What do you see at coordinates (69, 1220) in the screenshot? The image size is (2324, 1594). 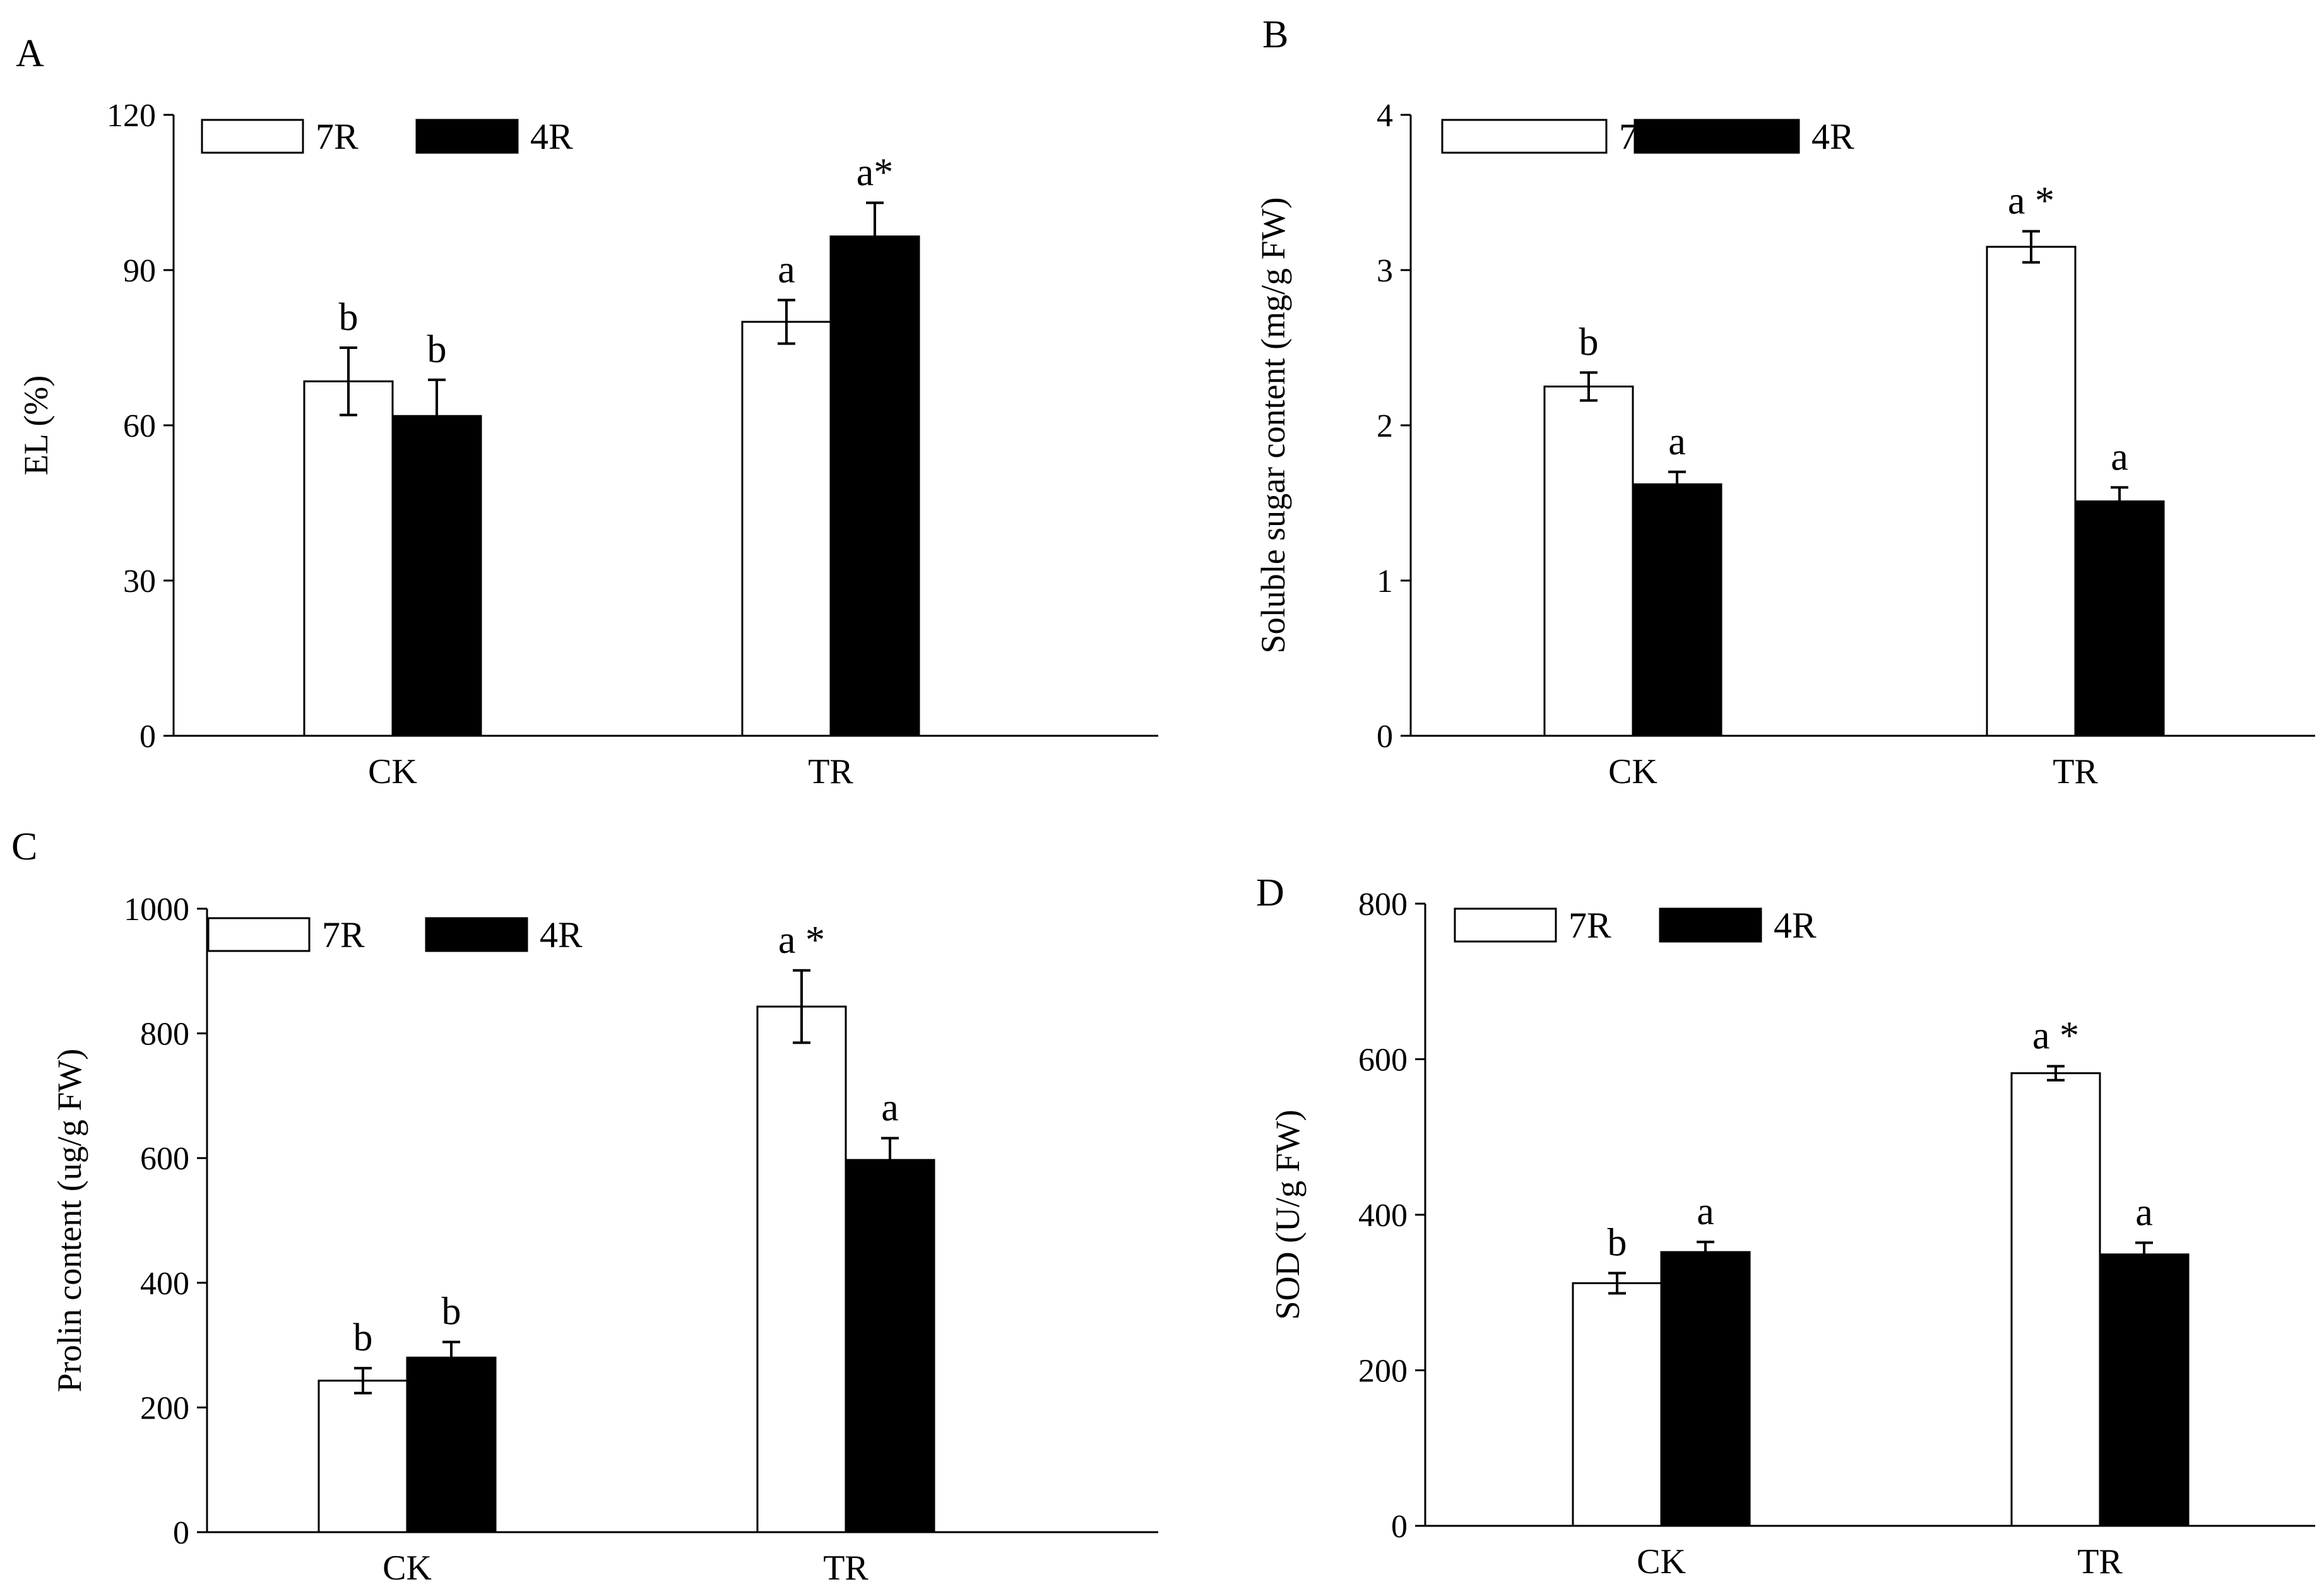 I see `y-axis-title: Prolin content (ug/g FW)` at bounding box center [69, 1220].